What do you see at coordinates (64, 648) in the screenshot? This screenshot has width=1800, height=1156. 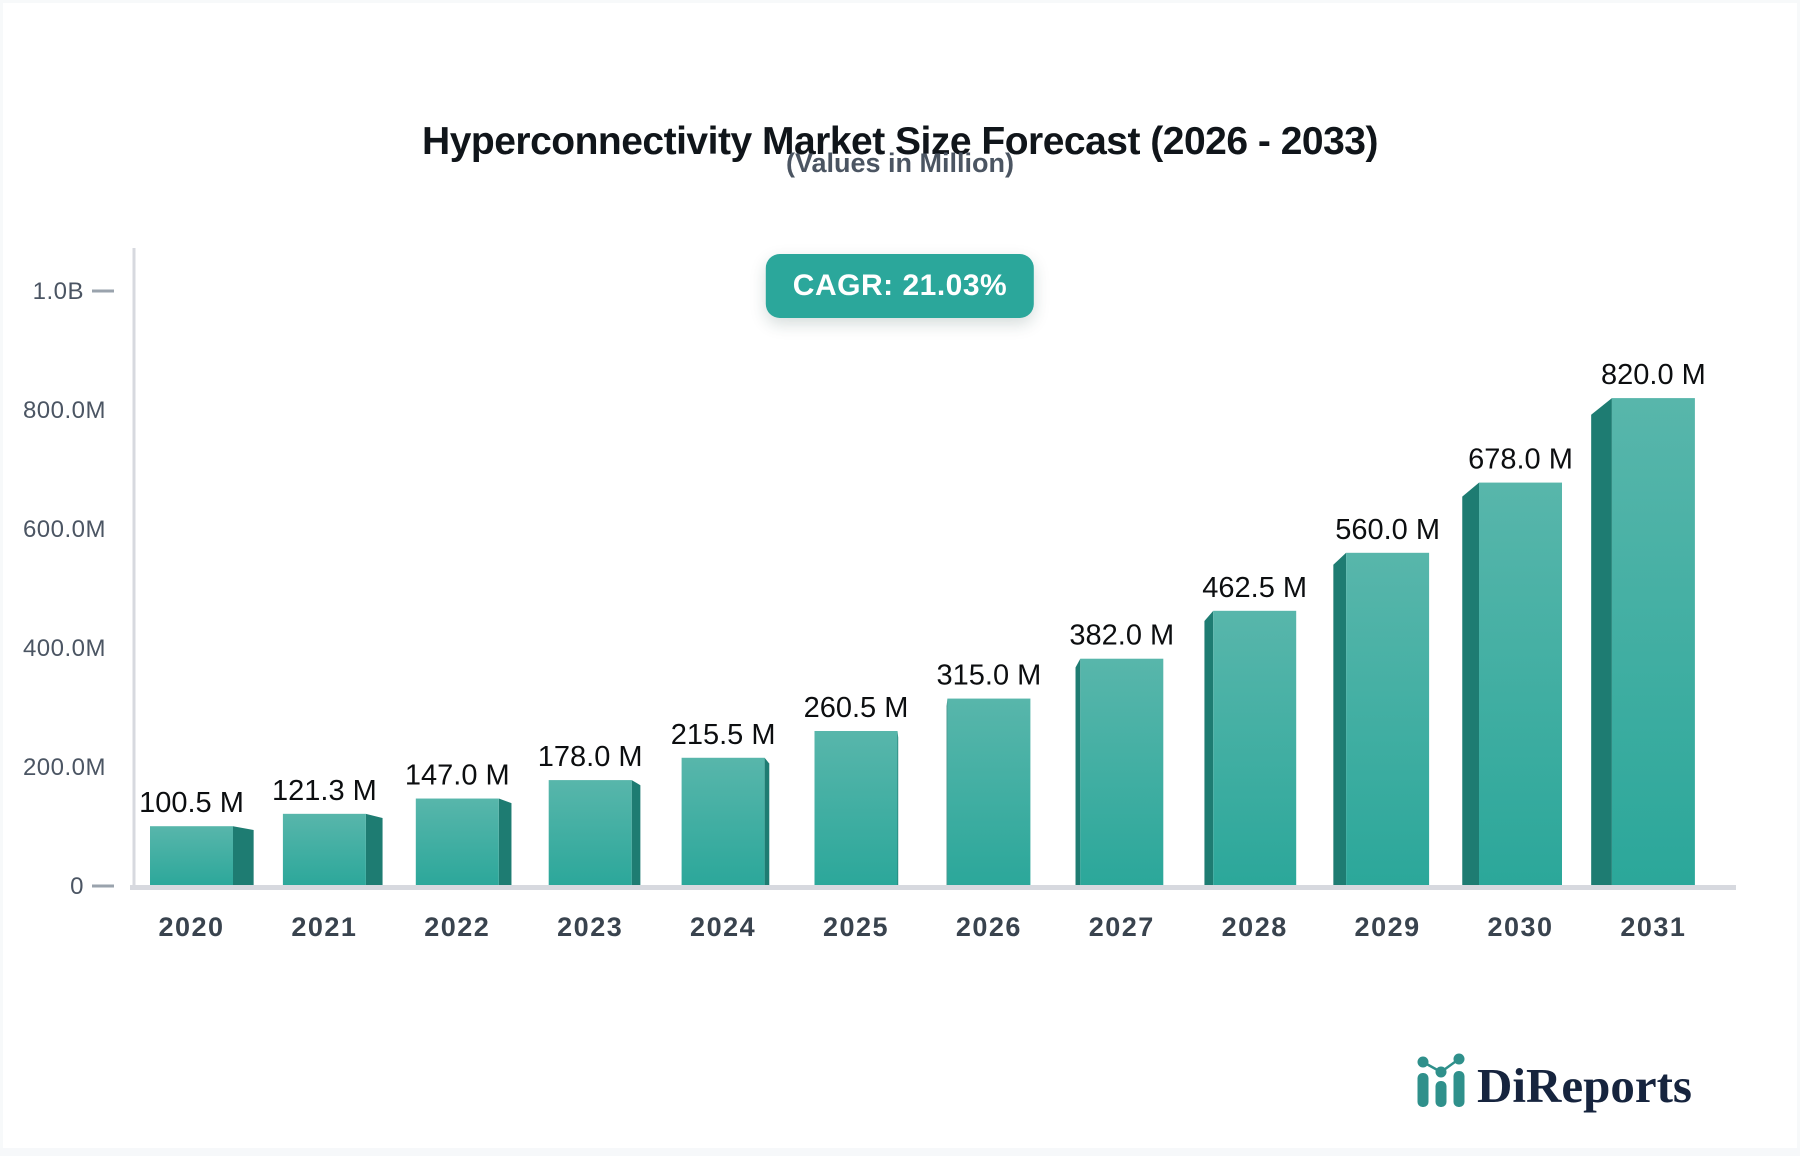 I see `y-tick-label-400.0M: 400.0M` at bounding box center [64, 648].